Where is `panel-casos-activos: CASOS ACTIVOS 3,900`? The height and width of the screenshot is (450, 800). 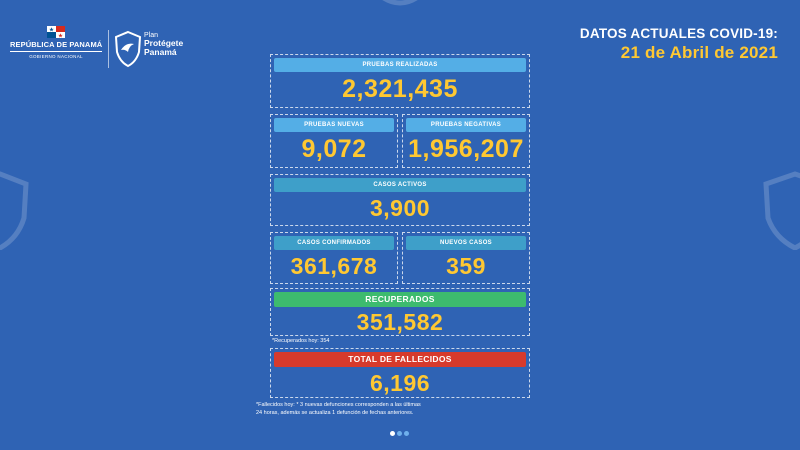
panel-casos-activos: CASOS ACTIVOS 3,900 is located at coordinates (400, 200).